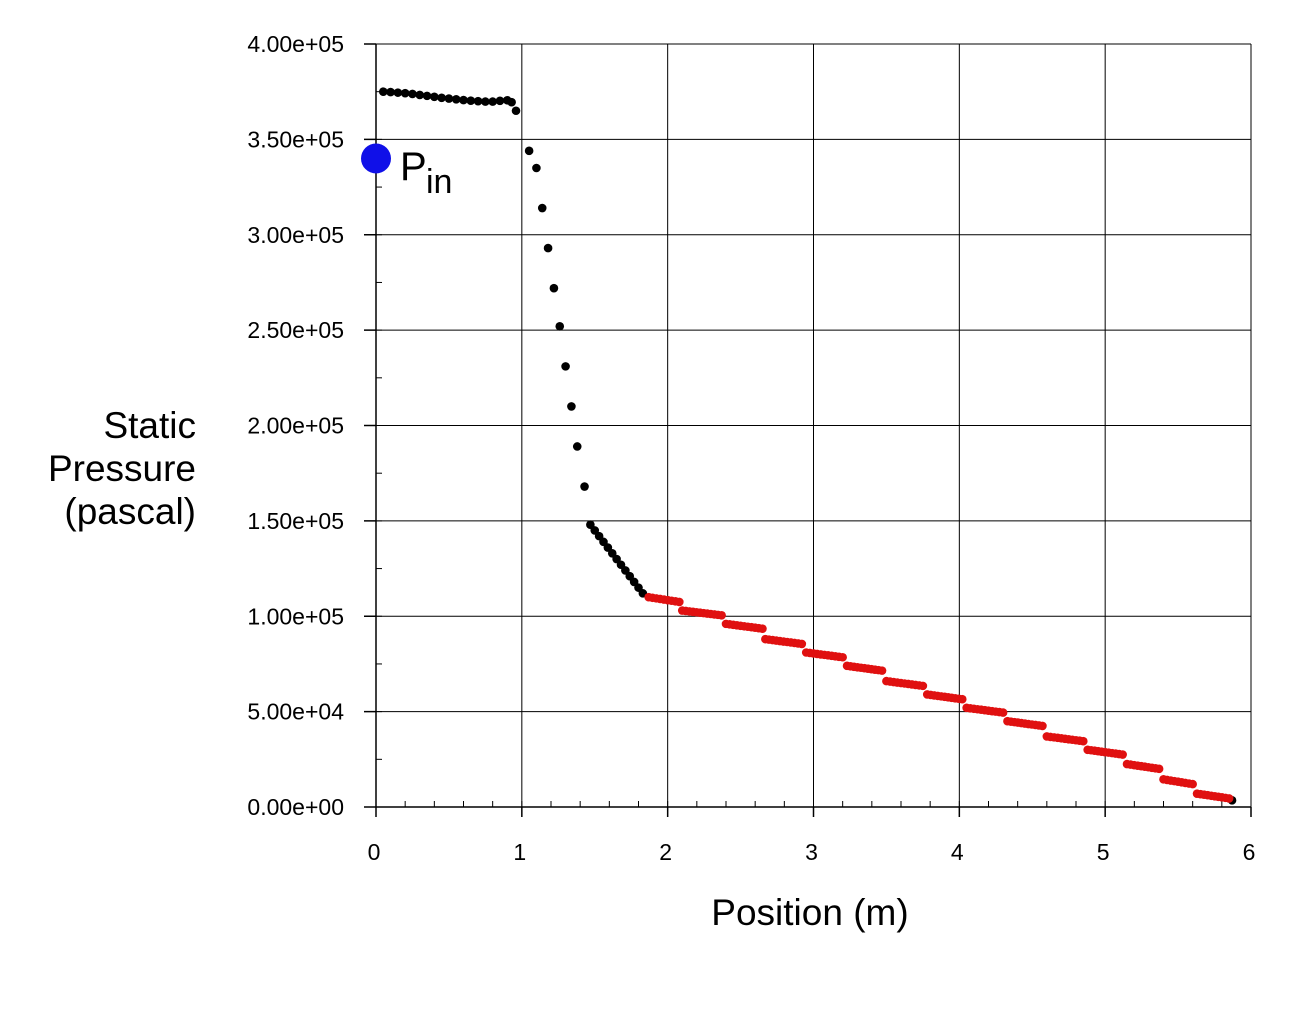 This screenshot has height=1035, width=1294. I want to click on y-tick-label-6: 3.00e+05, so click(295, 235).